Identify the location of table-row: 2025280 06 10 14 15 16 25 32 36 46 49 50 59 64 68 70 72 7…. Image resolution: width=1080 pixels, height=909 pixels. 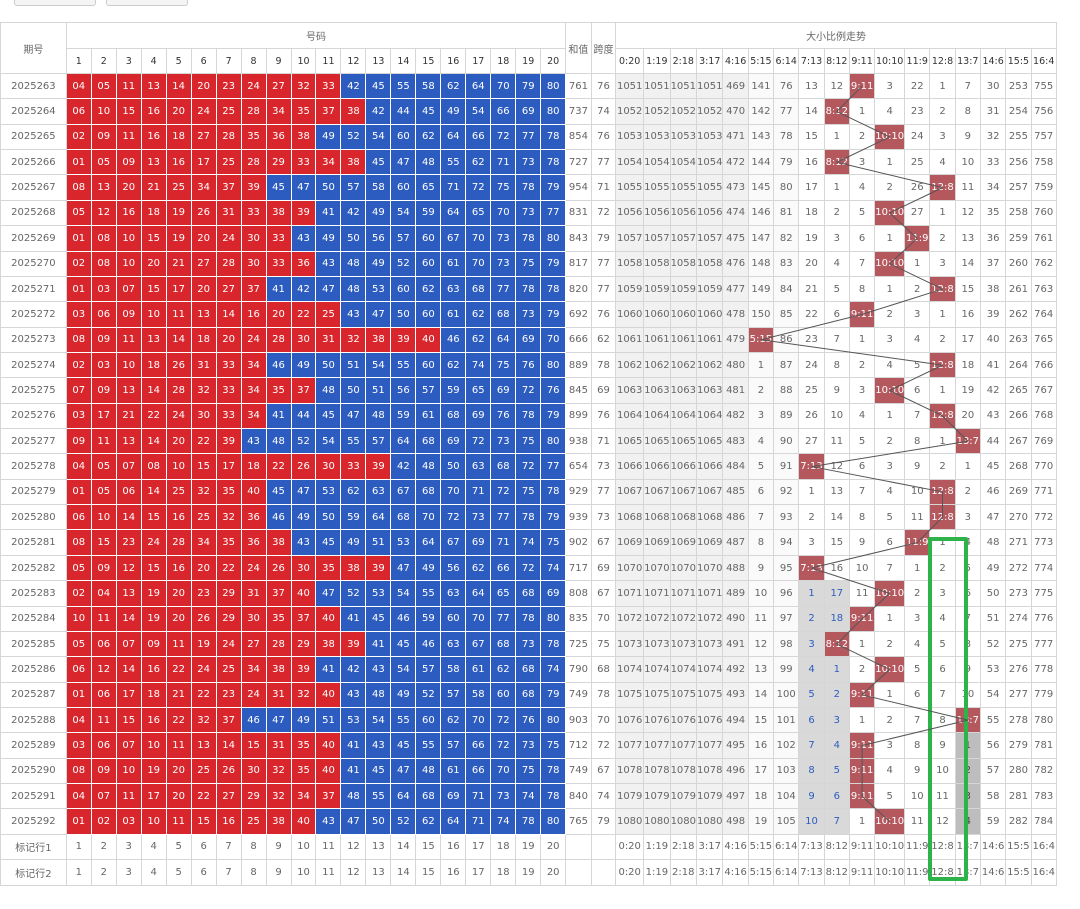
(540, 517).